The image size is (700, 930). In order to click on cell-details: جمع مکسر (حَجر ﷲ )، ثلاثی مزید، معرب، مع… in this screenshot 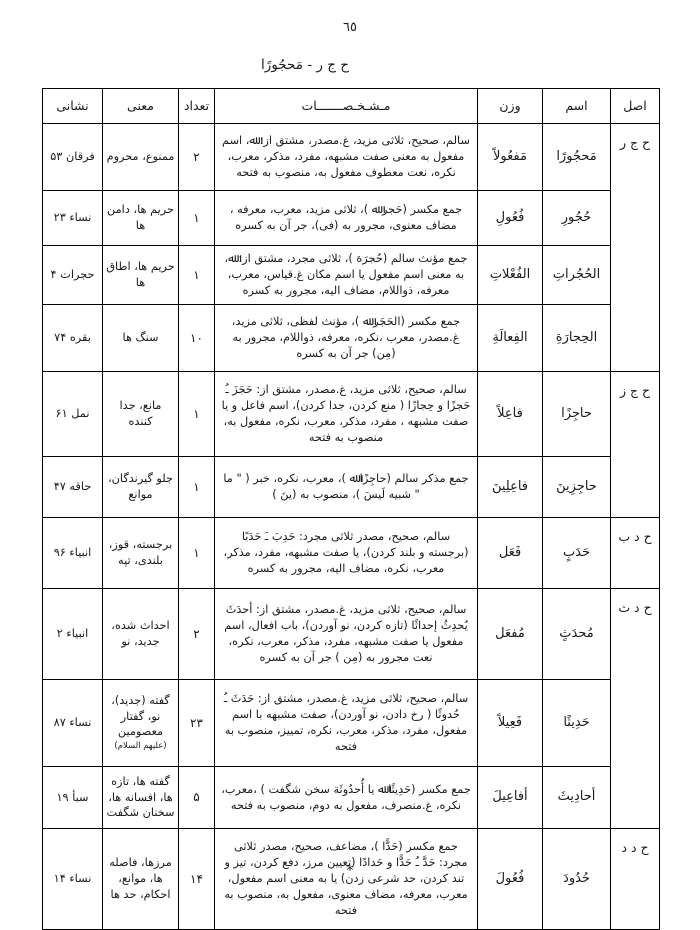, I will do `click(346, 218)`.